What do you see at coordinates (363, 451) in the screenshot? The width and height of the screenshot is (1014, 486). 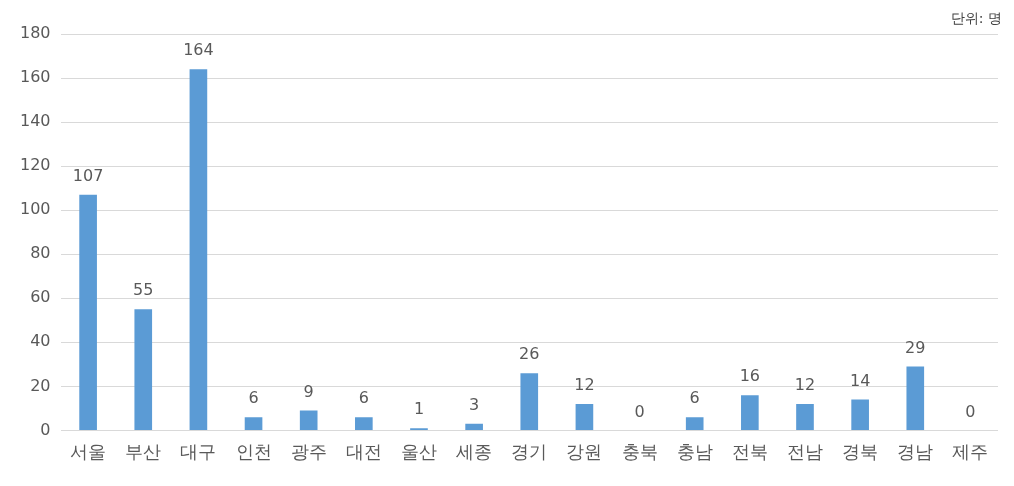 I see `x-tick-label: 대전` at bounding box center [363, 451].